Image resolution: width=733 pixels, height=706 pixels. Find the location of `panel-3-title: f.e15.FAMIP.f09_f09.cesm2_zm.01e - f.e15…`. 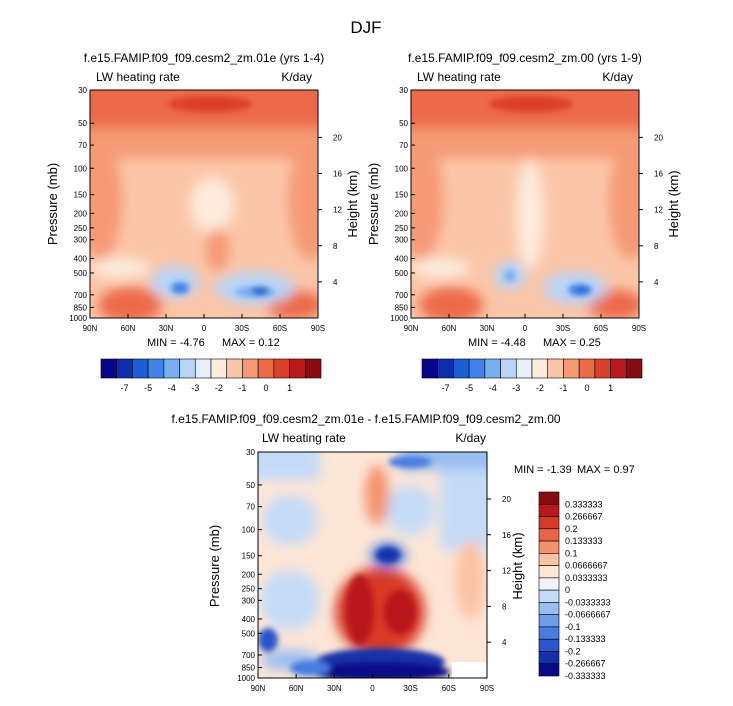

panel-3-title: f.e15.FAMIP.f09_f09.cesm2_zm.01e - f.e15… is located at coordinates (365, 419).